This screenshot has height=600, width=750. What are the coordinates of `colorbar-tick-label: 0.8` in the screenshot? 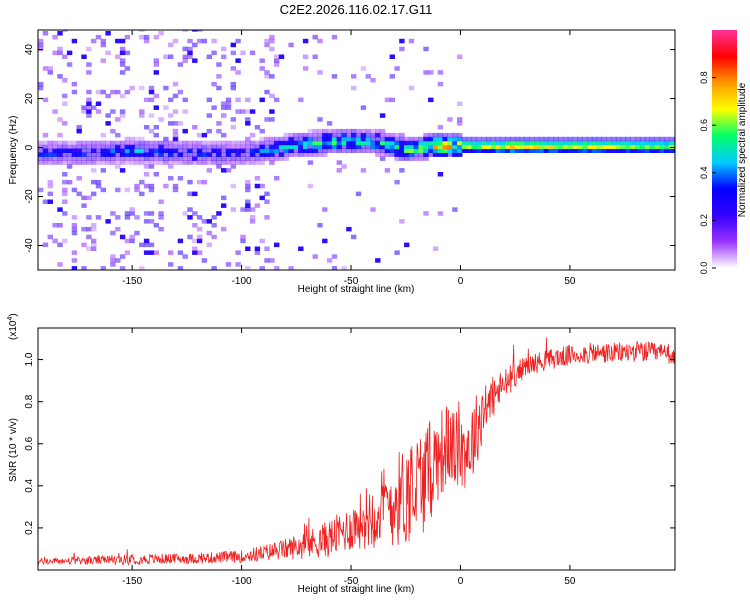 It's located at (704, 77).